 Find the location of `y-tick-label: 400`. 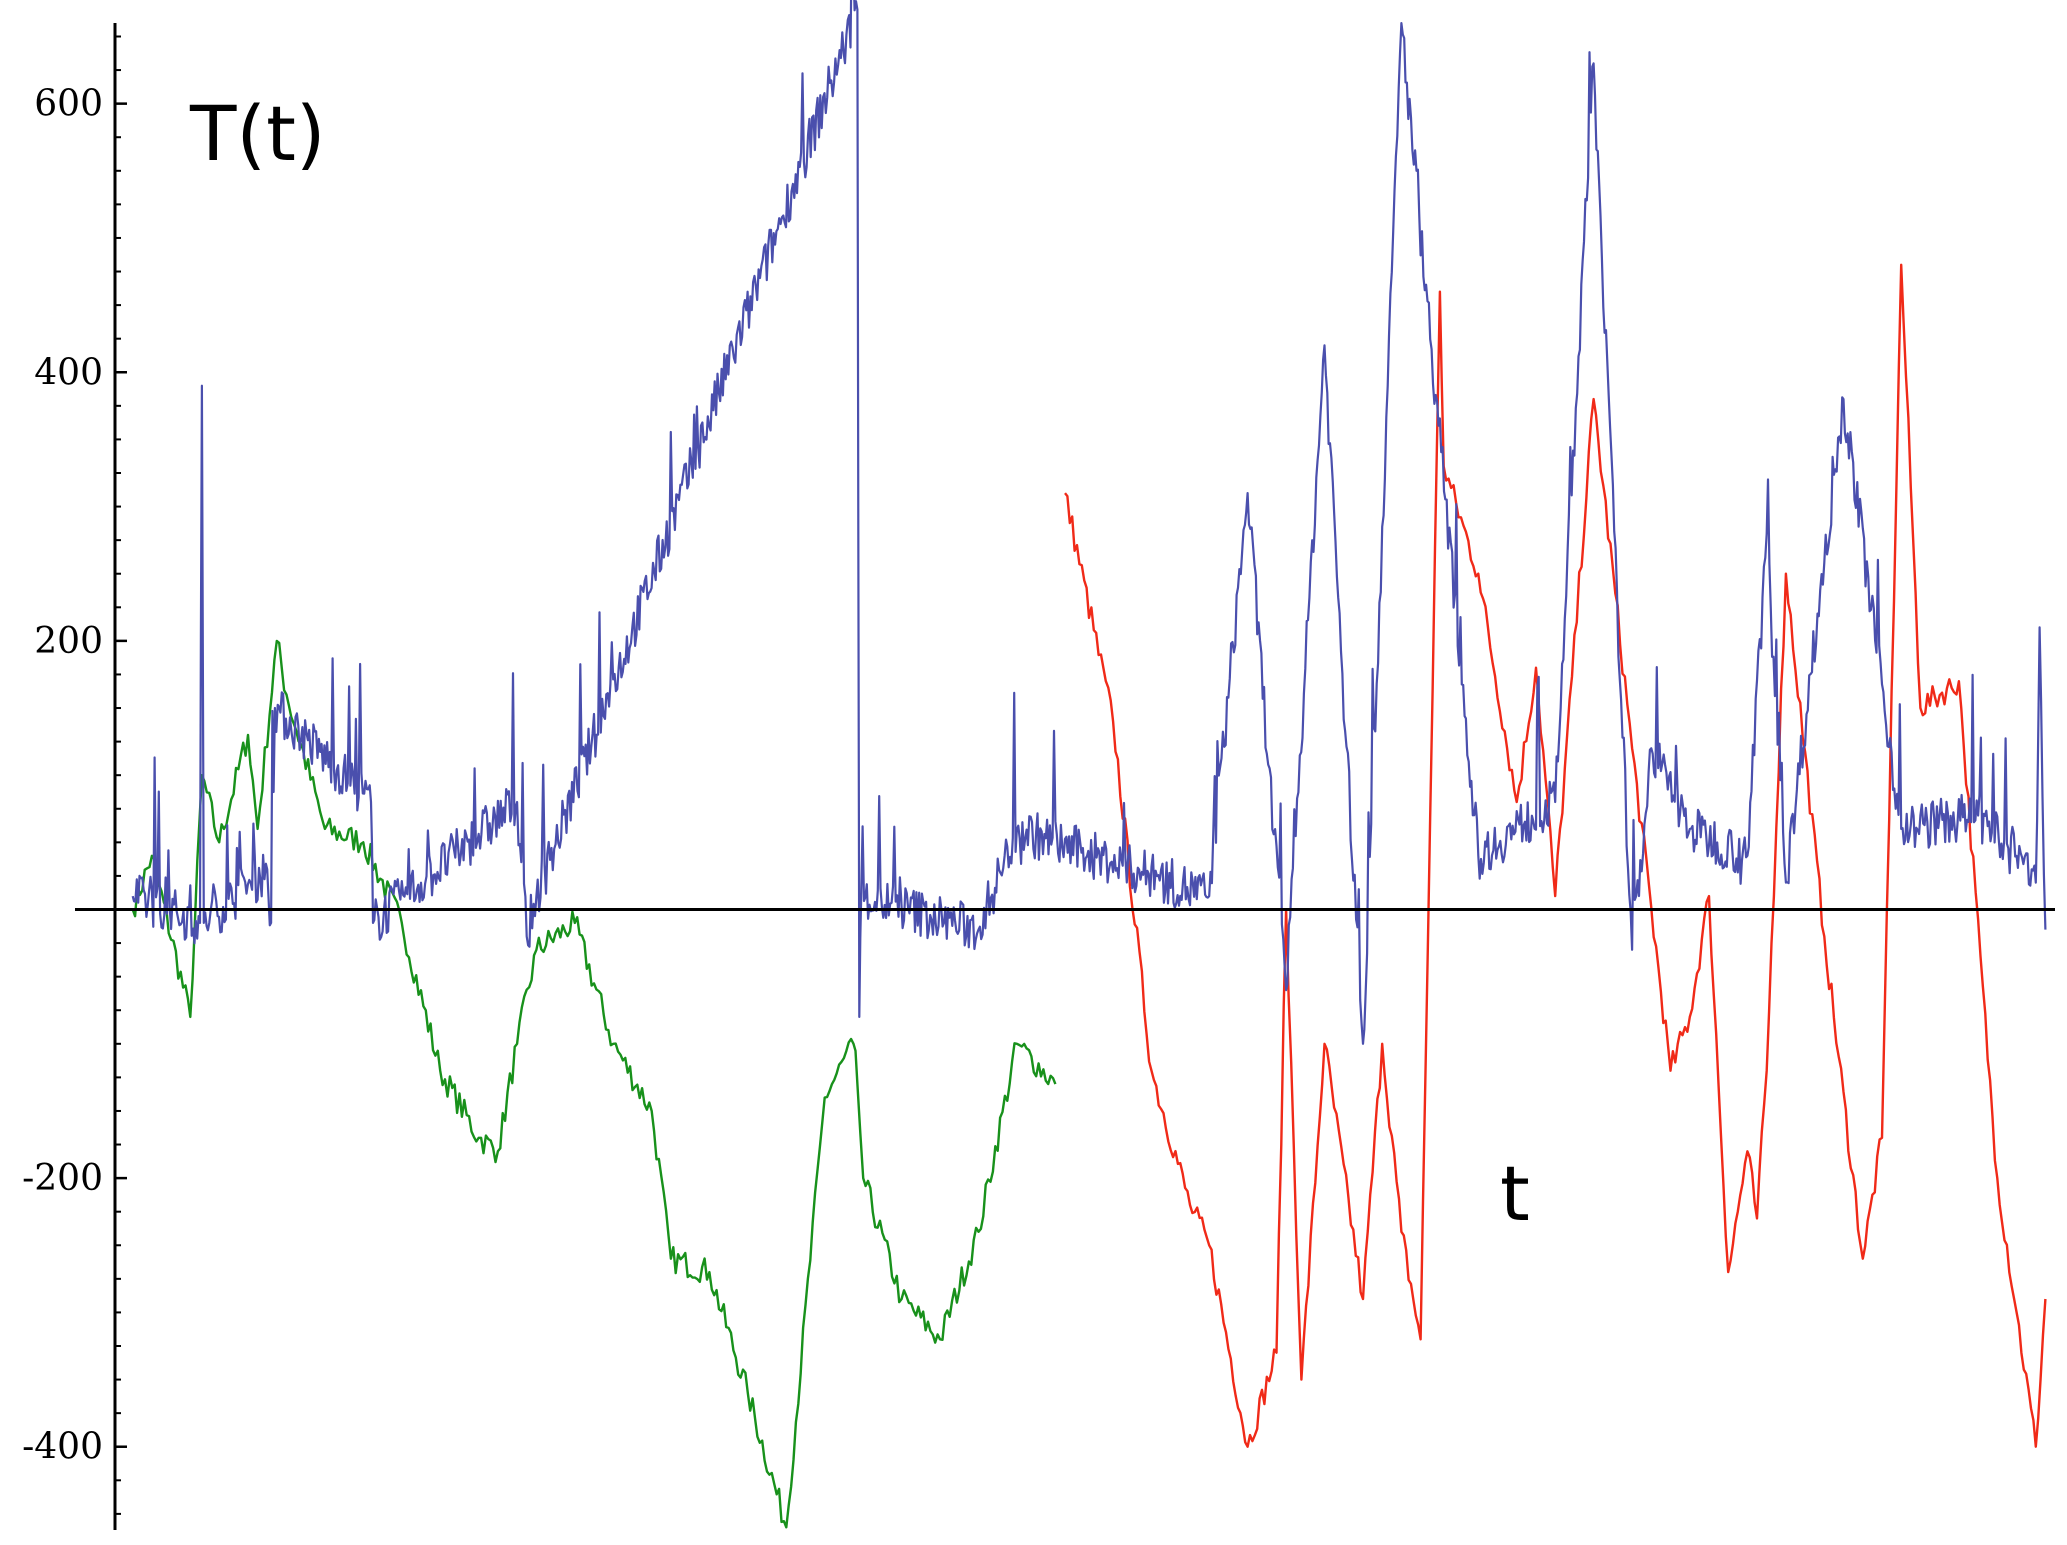

y-tick-label: 400 is located at coordinates (68, 372).